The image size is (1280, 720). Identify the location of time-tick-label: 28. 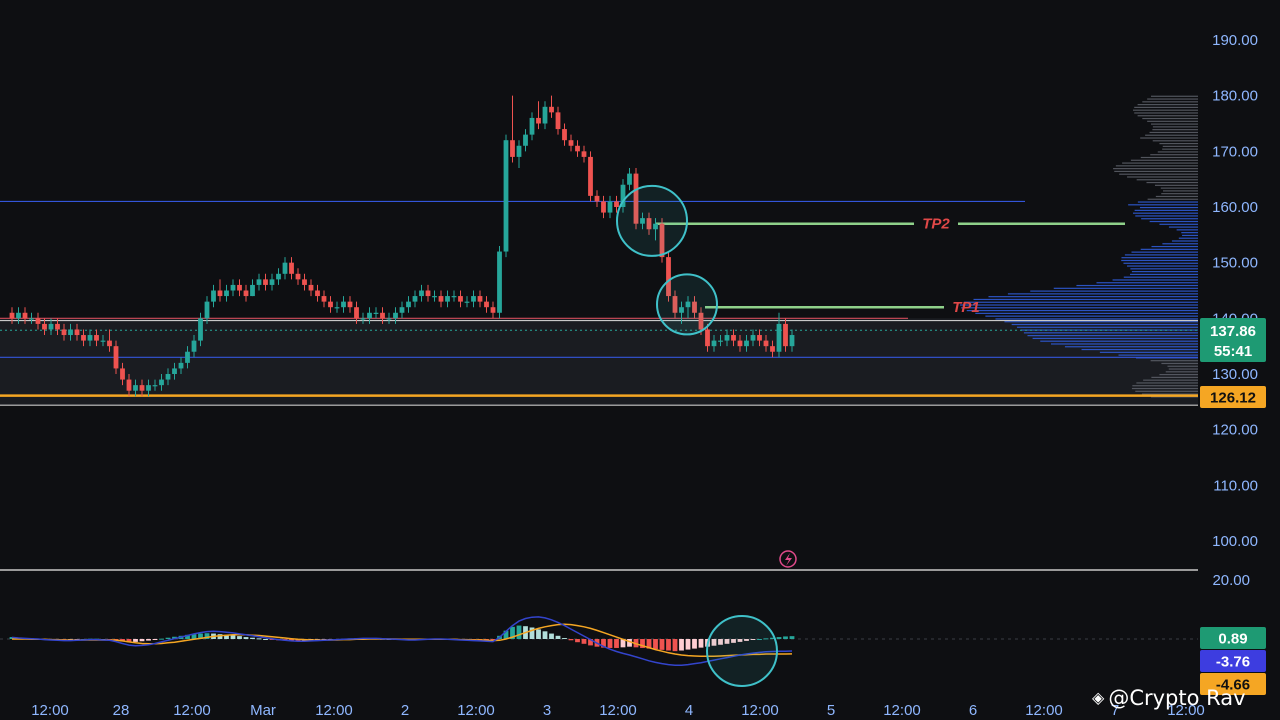
(121, 710).